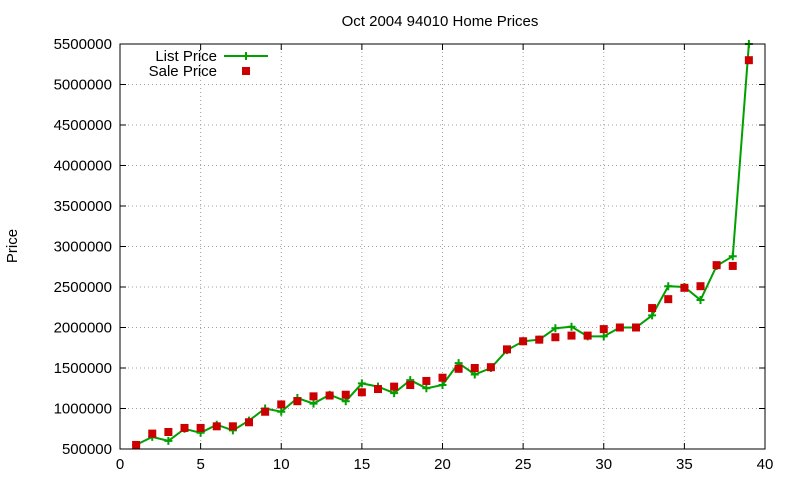 The image size is (800, 480). What do you see at coordinates (120, 464) in the screenshot?
I see `x-tick-label: 0` at bounding box center [120, 464].